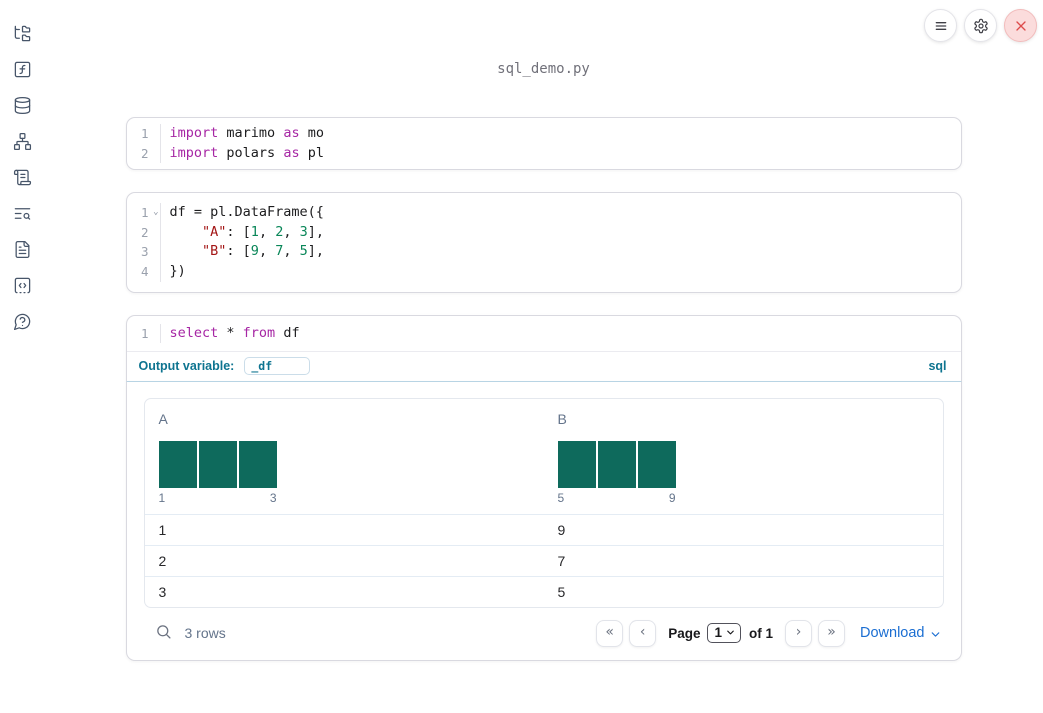  I want to click on scroll-icon, so click(22, 177).